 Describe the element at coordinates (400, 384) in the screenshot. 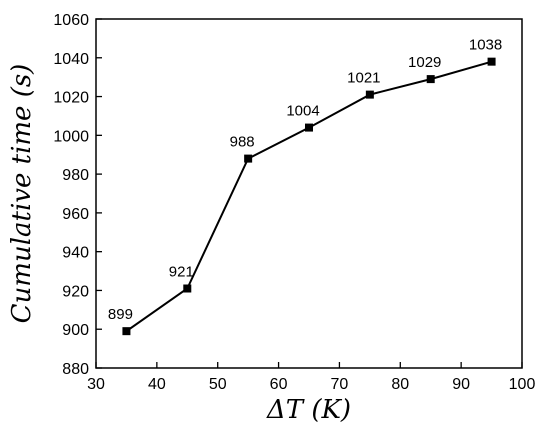

I see `x-tick-label: 80` at that location.